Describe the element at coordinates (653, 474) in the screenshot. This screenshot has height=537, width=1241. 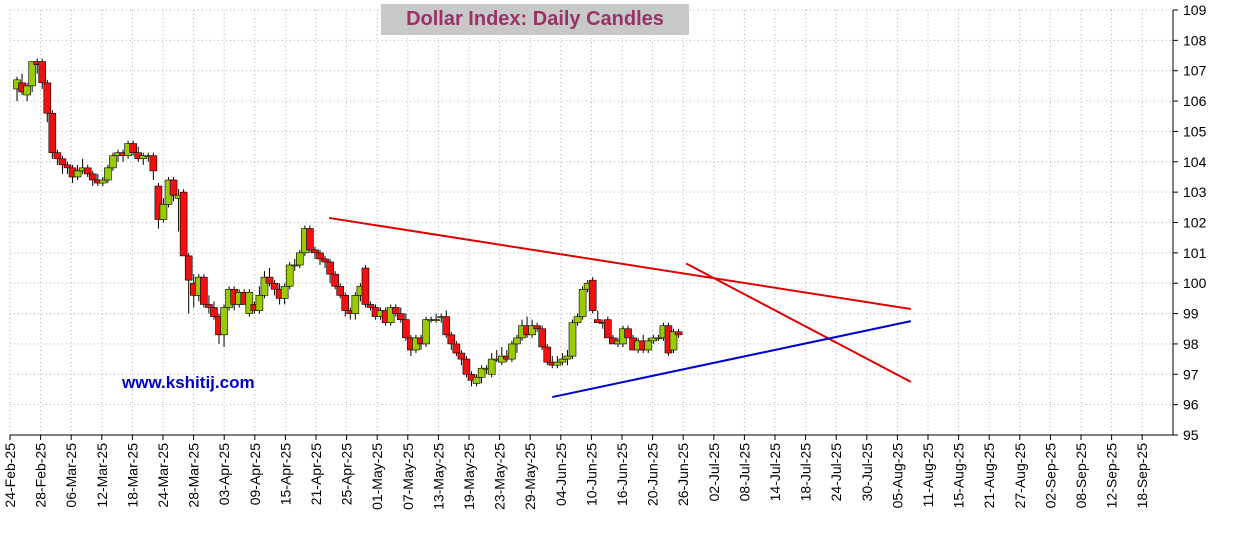
I see `x-tick-label: 20-Jun-25` at that location.